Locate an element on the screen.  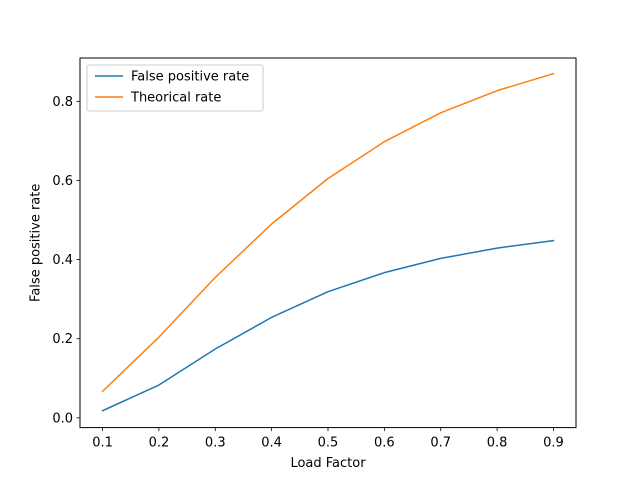
legend: False positive rate Theorical rate is located at coordinates (175, 88).